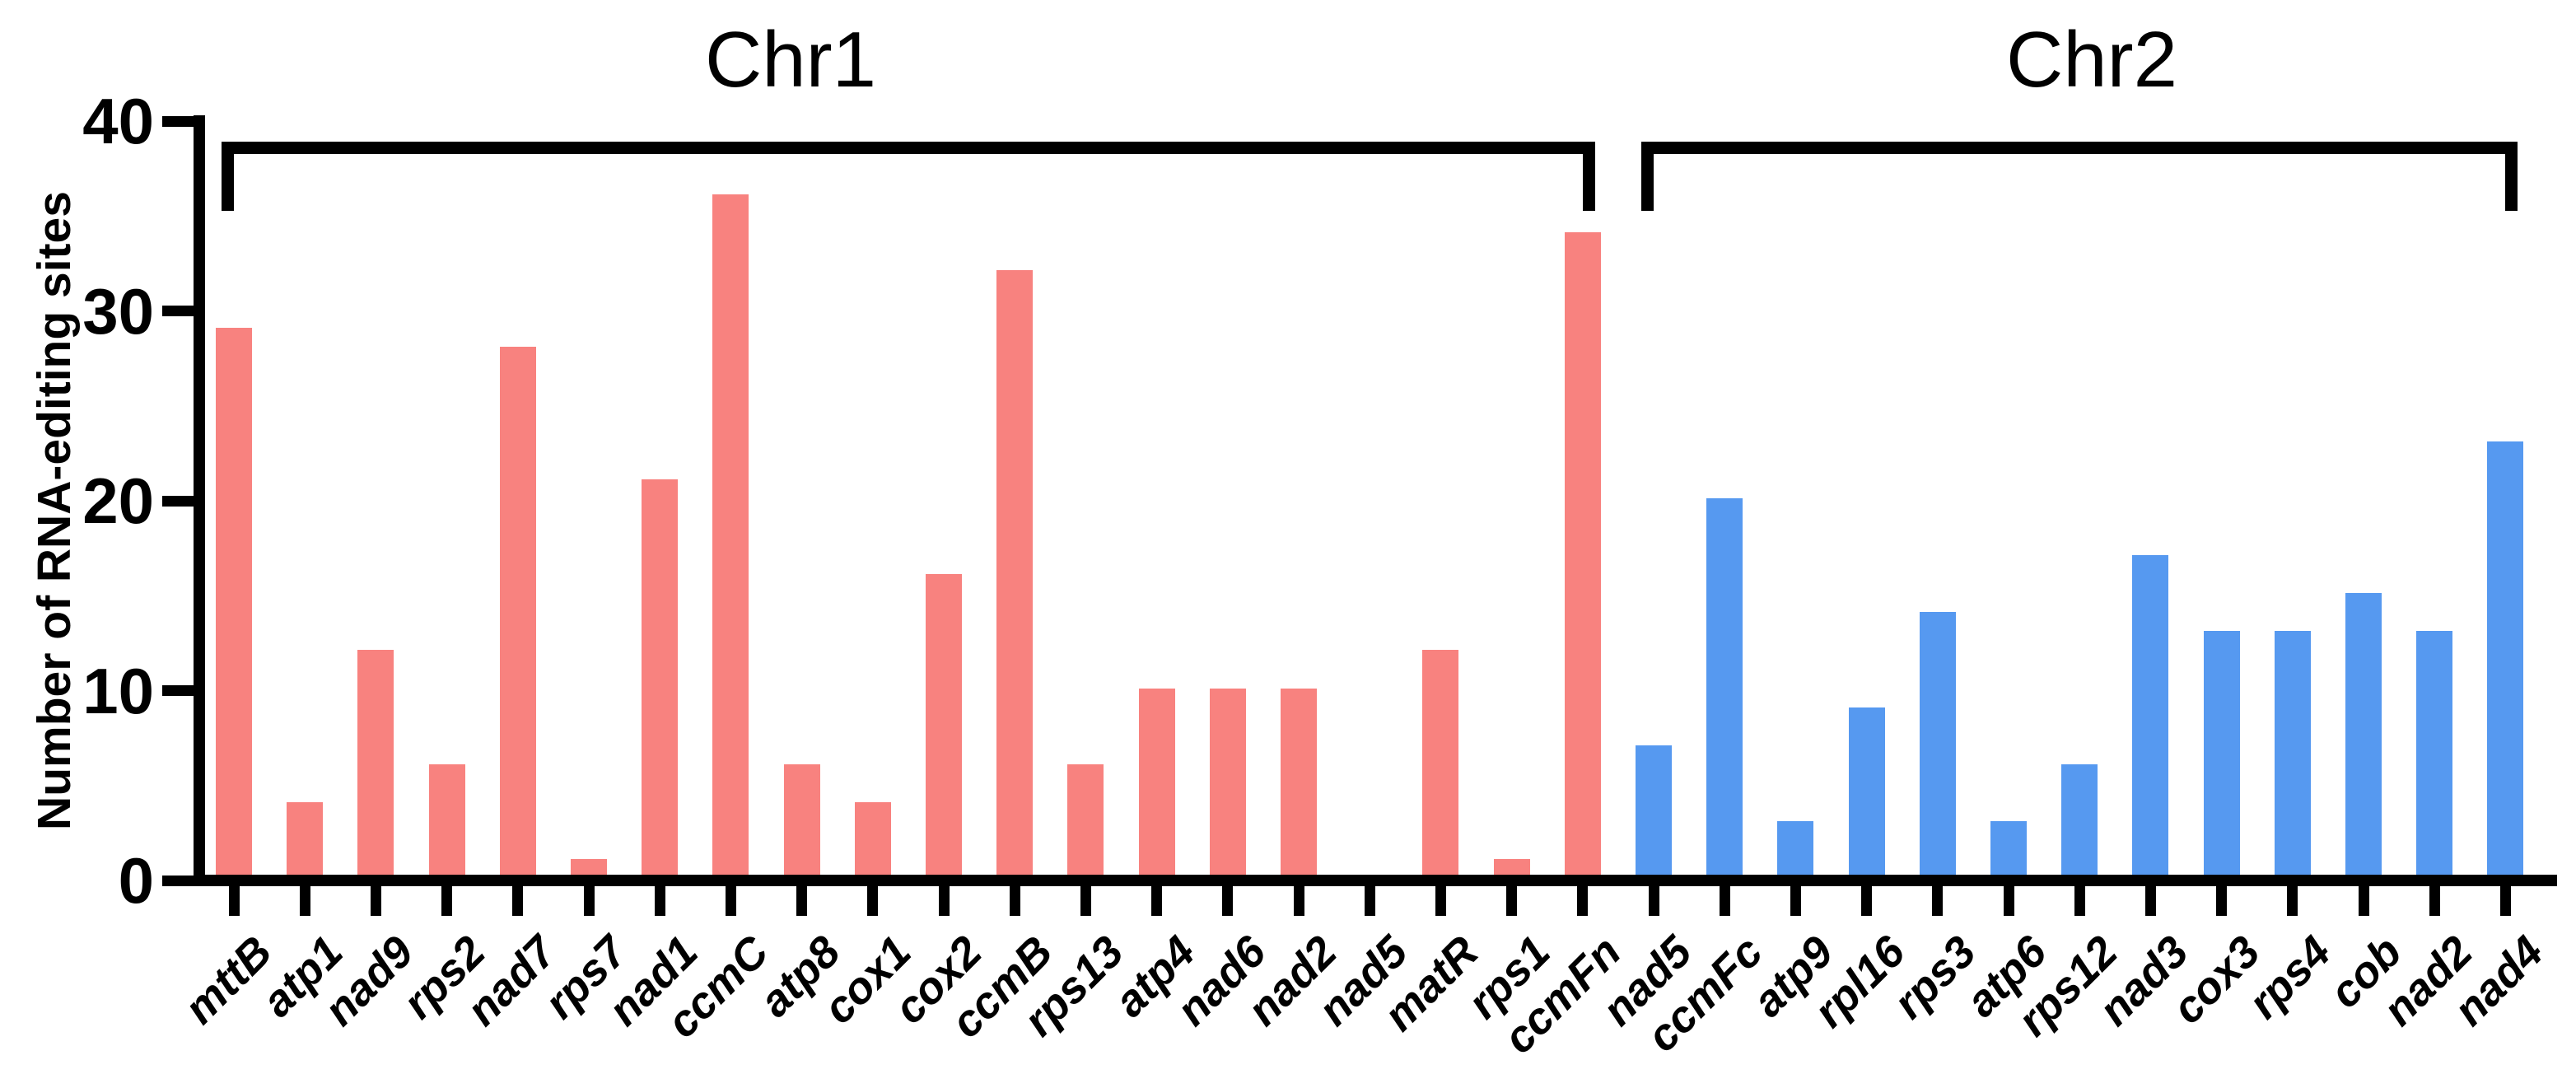 The image size is (2576, 1074). What do you see at coordinates (2292, 901) in the screenshot?
I see `x-tick-rps4` at bounding box center [2292, 901].